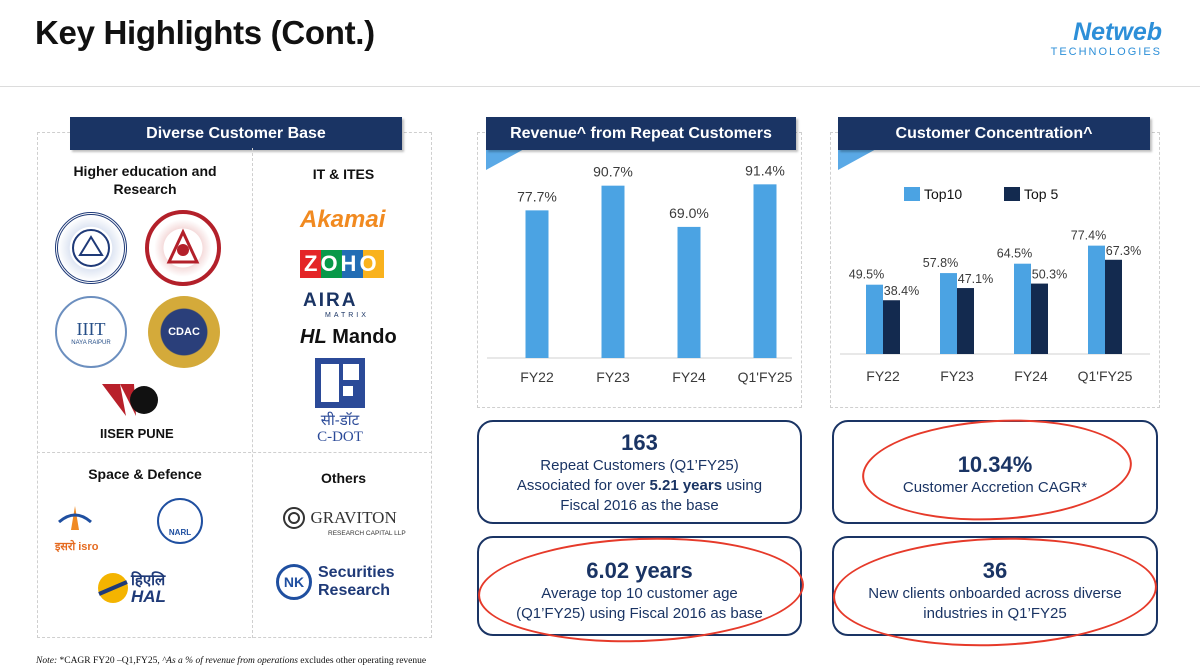  What do you see at coordinates (180, 521) in the screenshot?
I see `narl-logo: NARL` at bounding box center [180, 521].